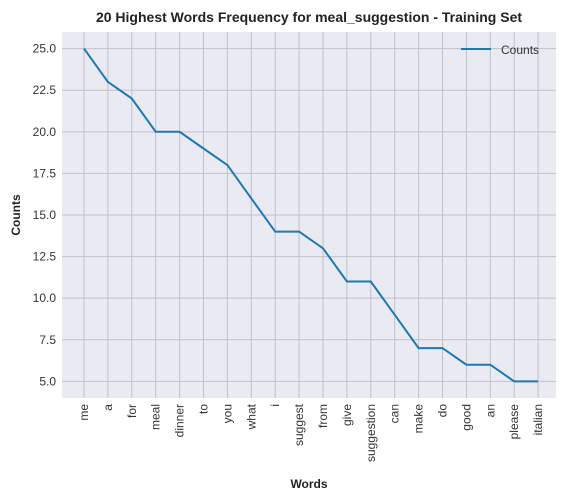  What do you see at coordinates (466, 417) in the screenshot?
I see `x-tick-label: good` at bounding box center [466, 417].